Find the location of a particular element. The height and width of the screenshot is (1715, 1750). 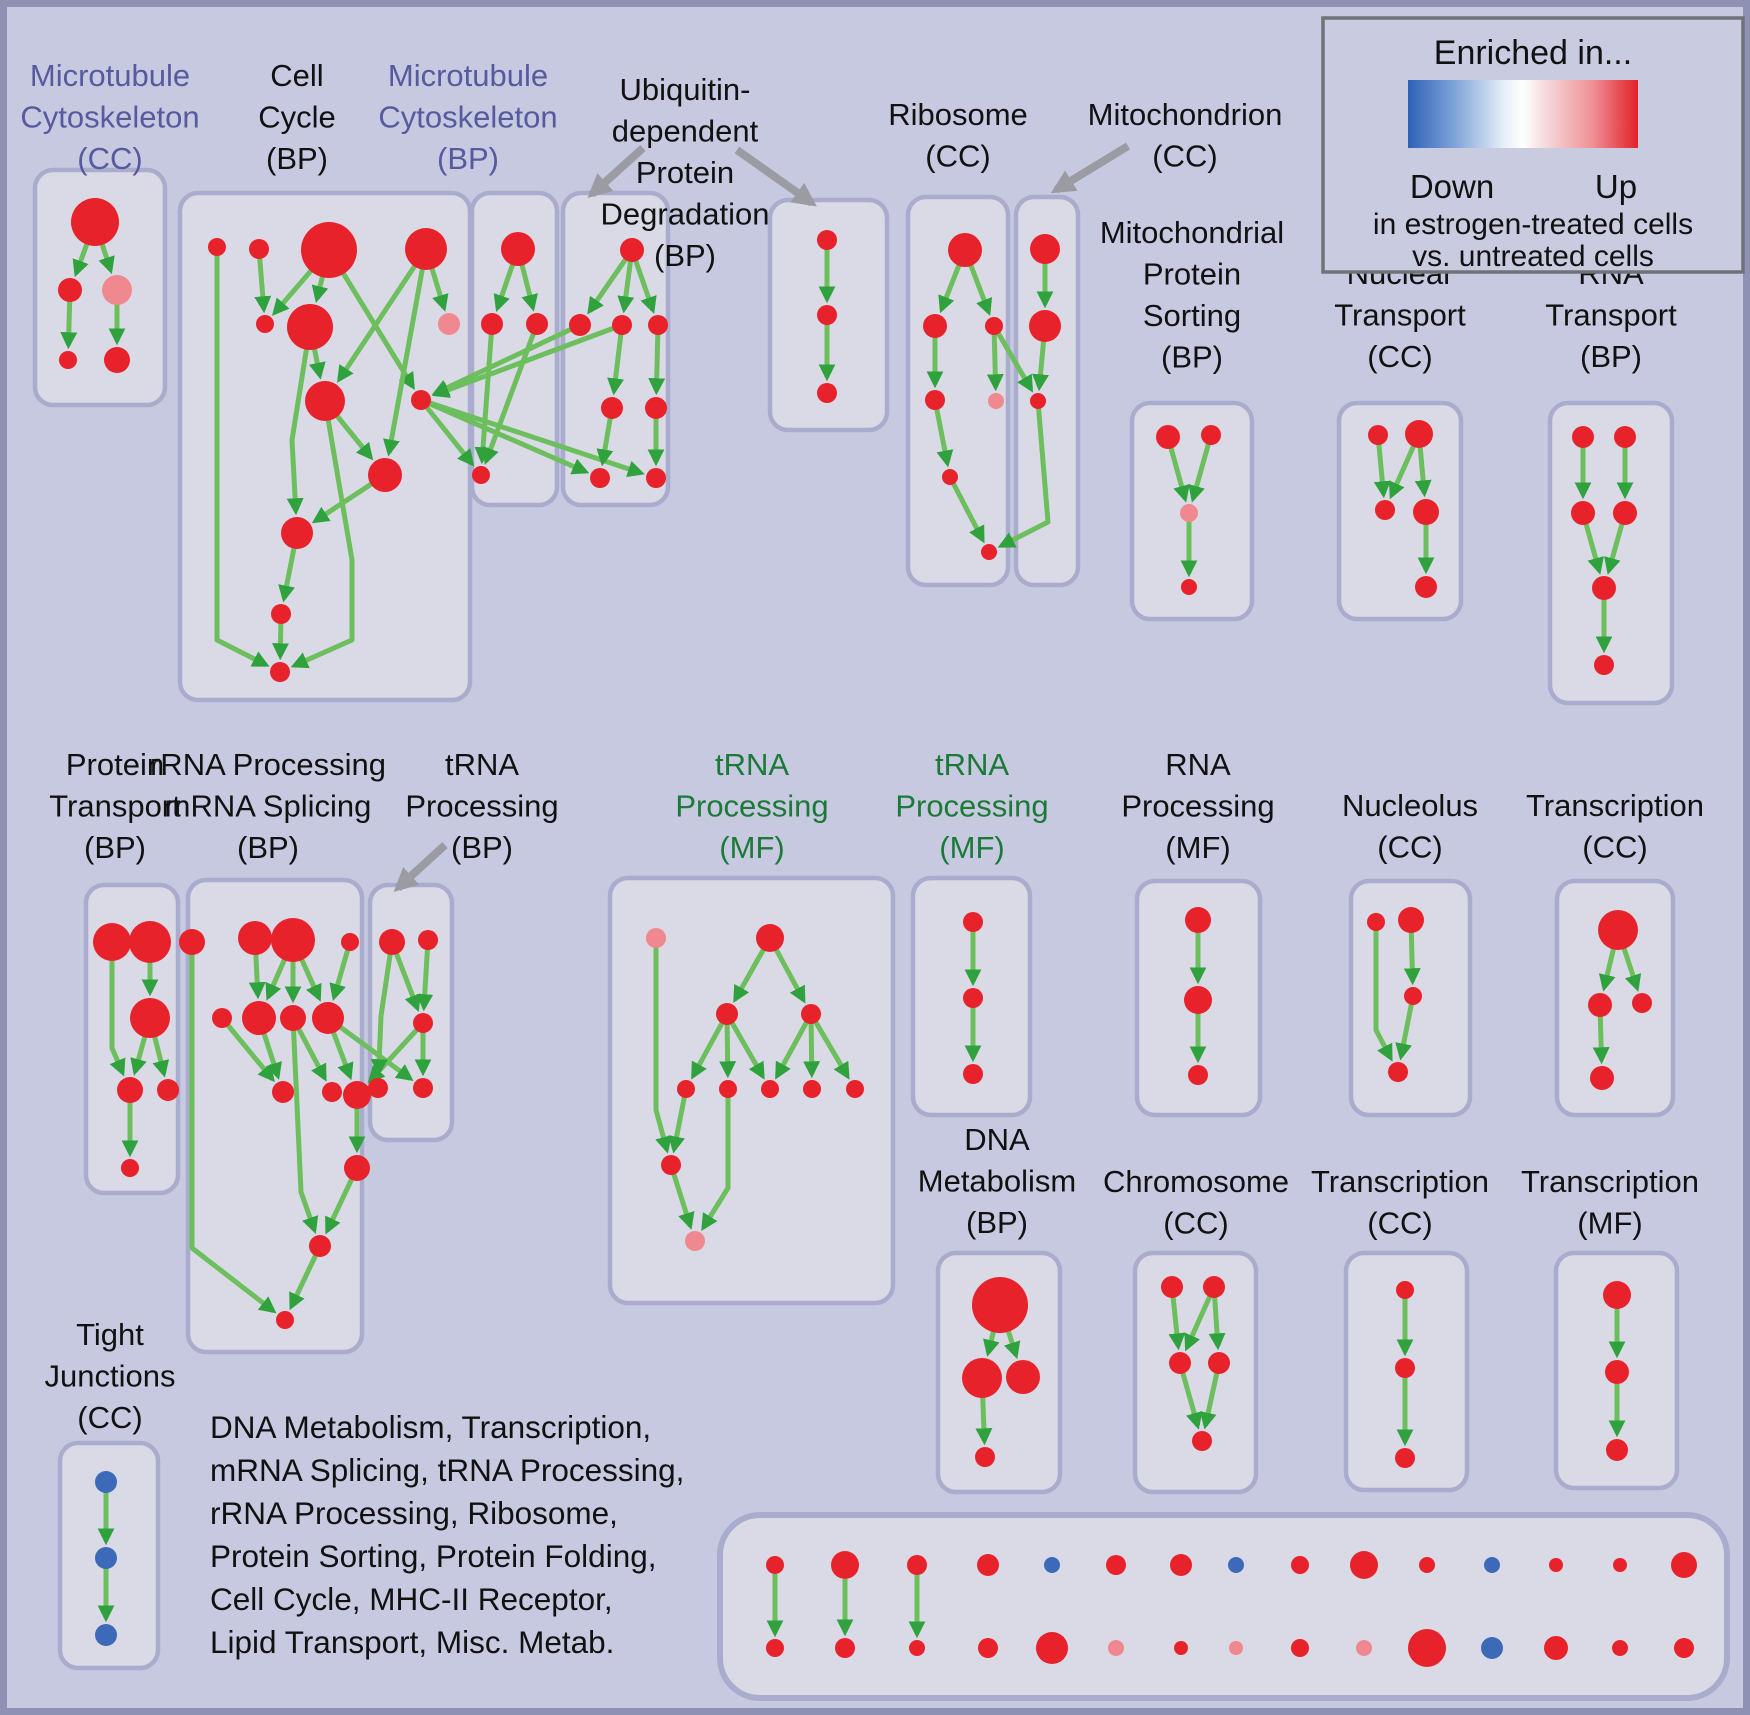

node-r10 is located at coordinates (357, 1095).